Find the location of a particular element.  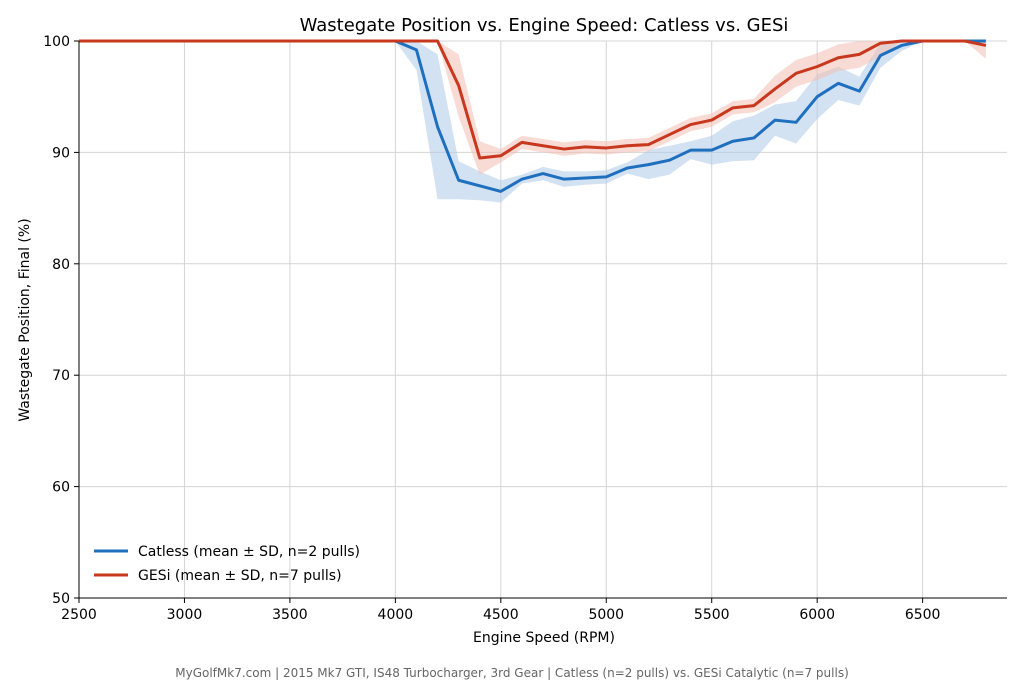

legend-label-catless: Catless (mean ± SD, n=2 pulls) is located at coordinates (249, 552).